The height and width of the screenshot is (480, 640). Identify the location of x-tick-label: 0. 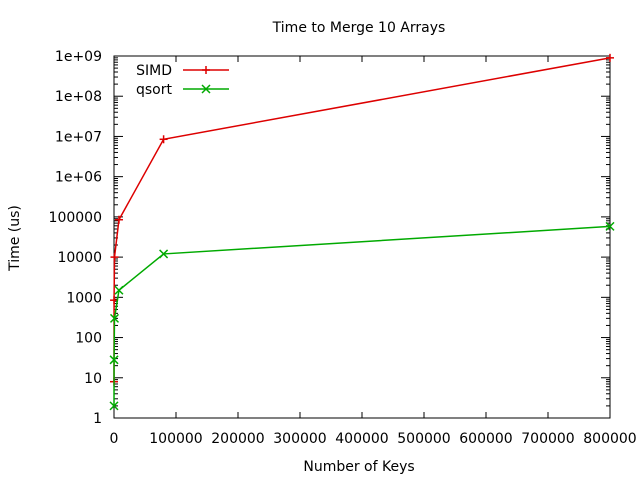
(114, 439).